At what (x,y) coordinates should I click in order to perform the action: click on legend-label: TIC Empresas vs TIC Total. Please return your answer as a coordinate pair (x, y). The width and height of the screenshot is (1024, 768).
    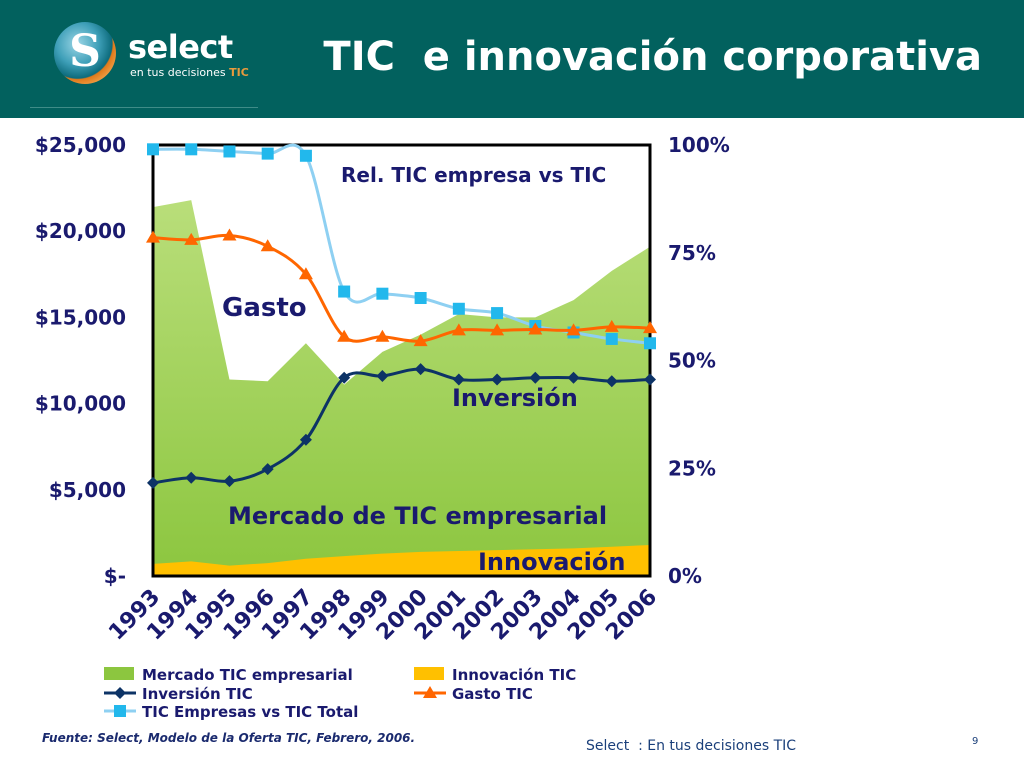
    Looking at the image, I should click on (250, 712).